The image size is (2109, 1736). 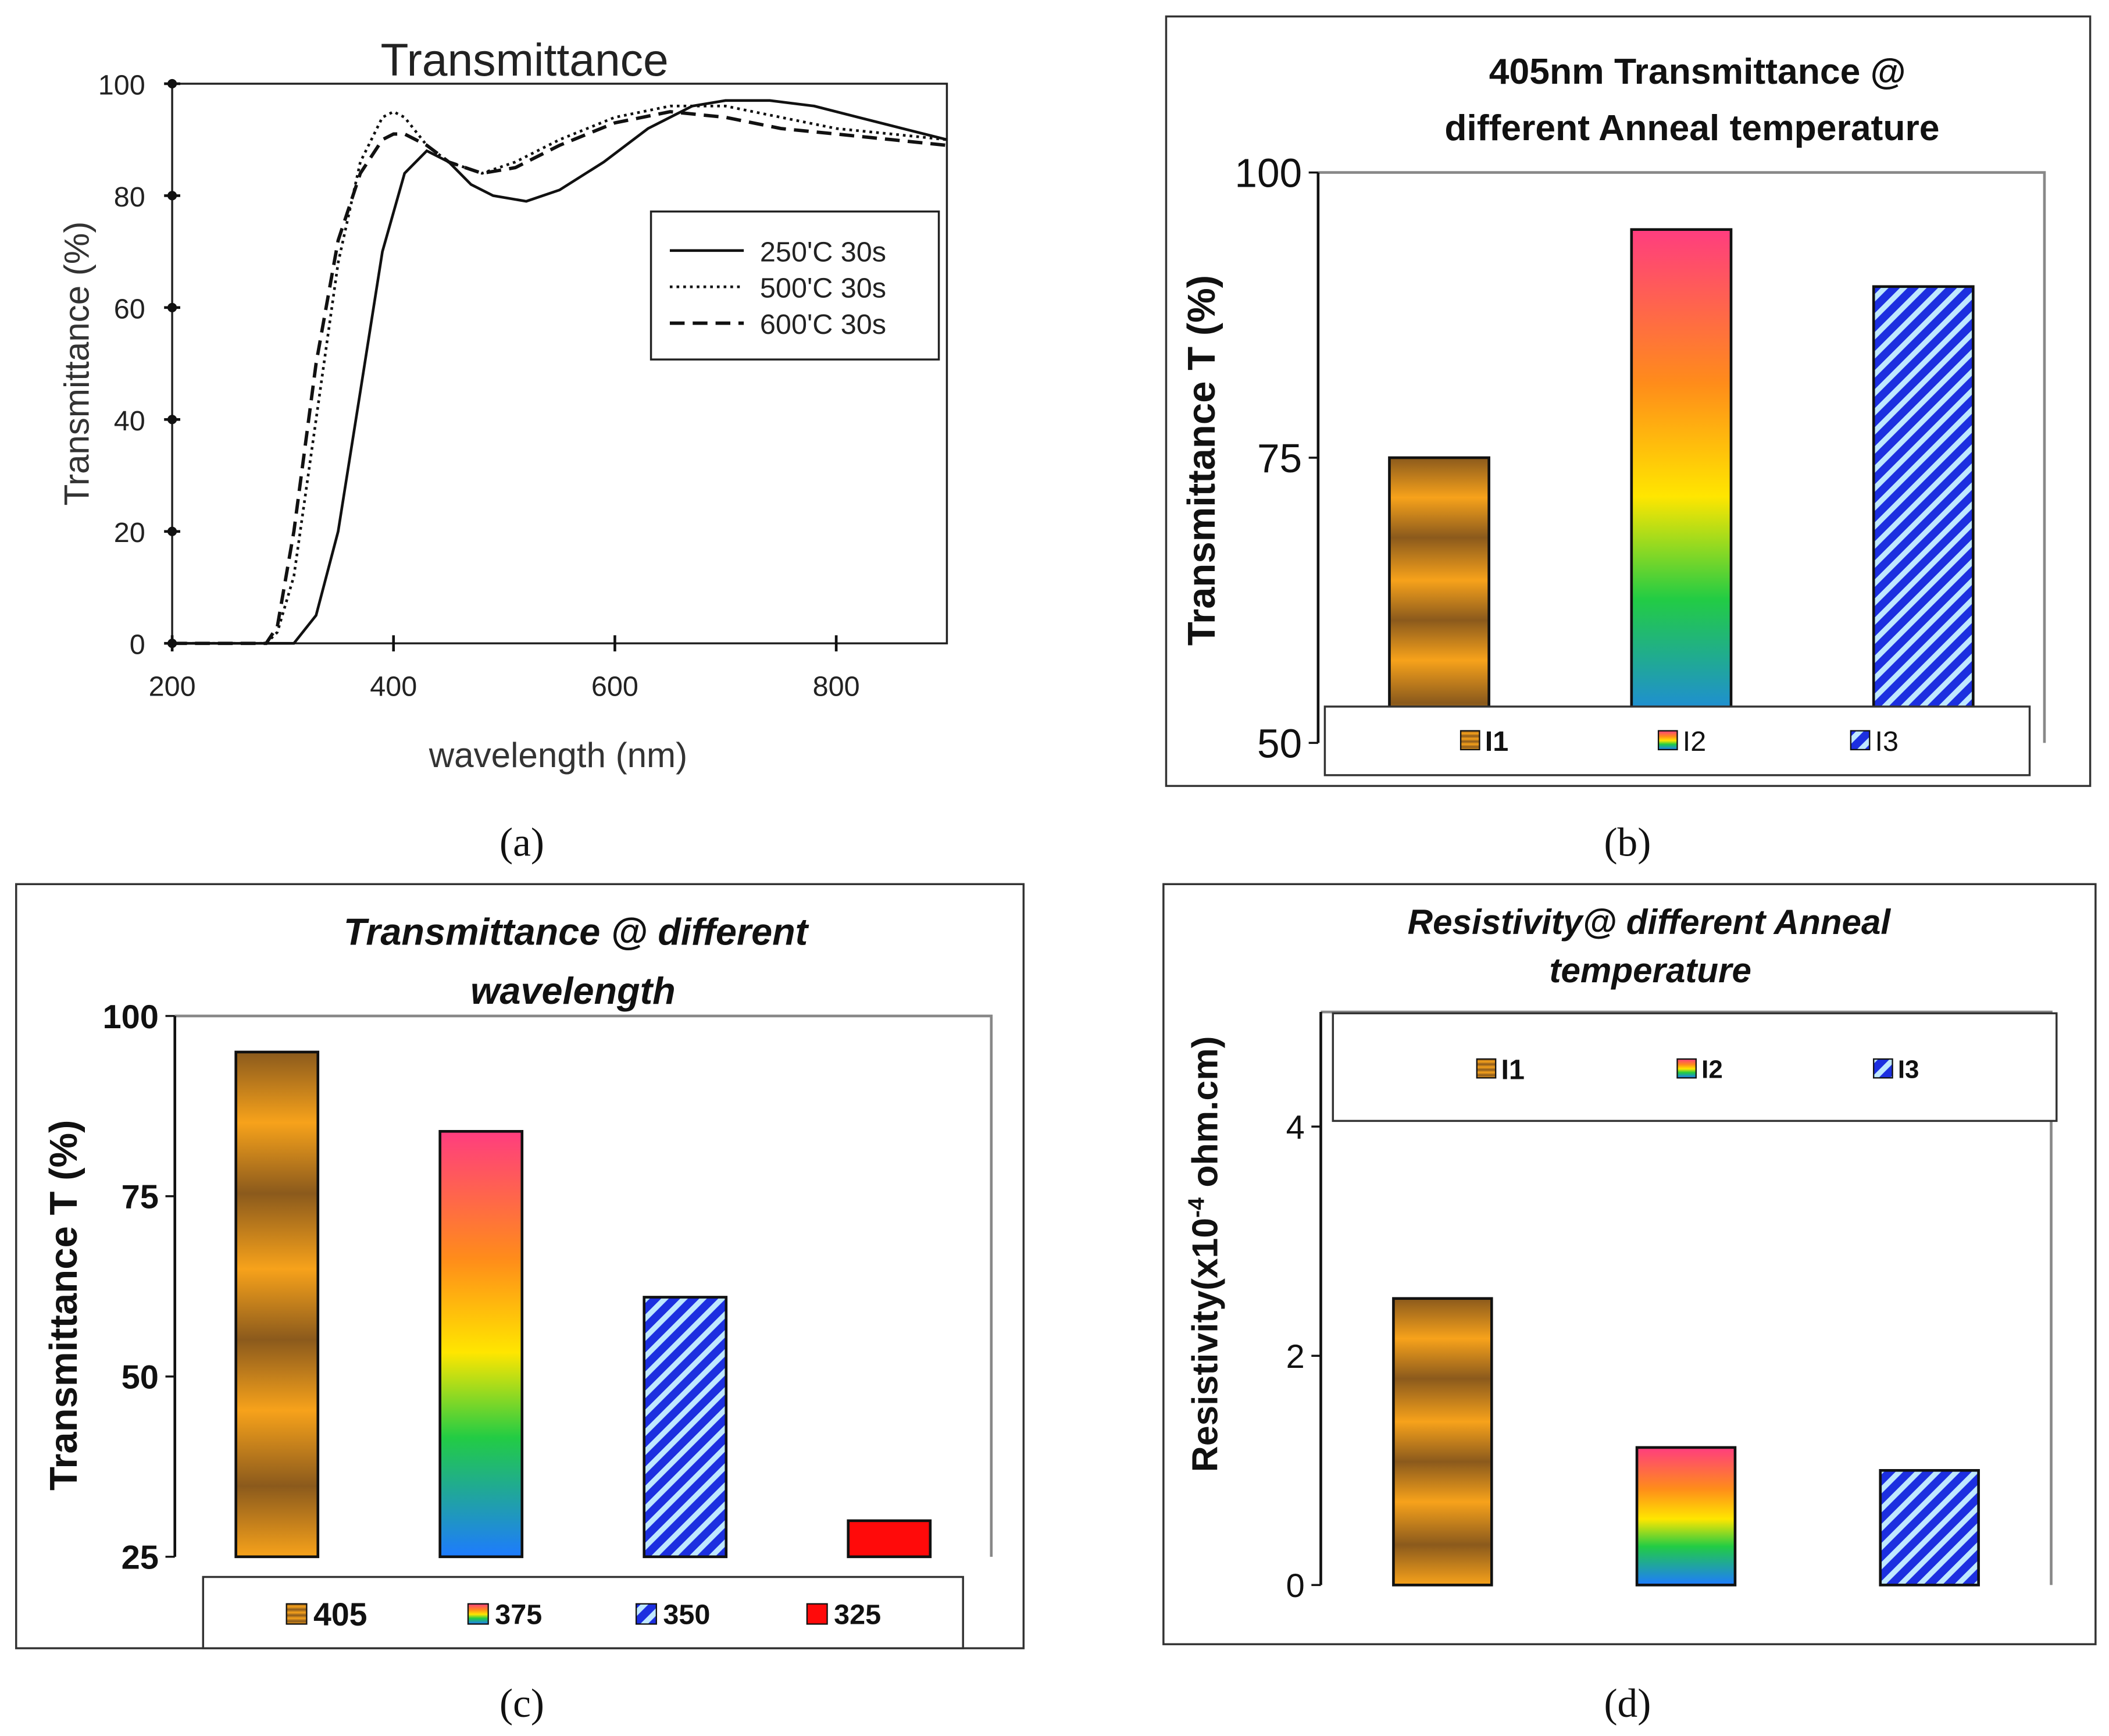 What do you see at coordinates (614, 687) in the screenshot?
I see `x-tick-label: 600` at bounding box center [614, 687].